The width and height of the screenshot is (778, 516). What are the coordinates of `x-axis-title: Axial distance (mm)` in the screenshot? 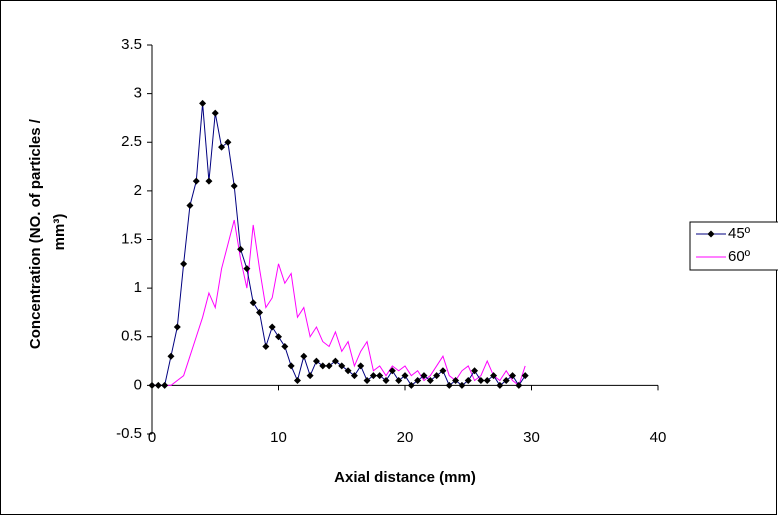 It's located at (405, 477).